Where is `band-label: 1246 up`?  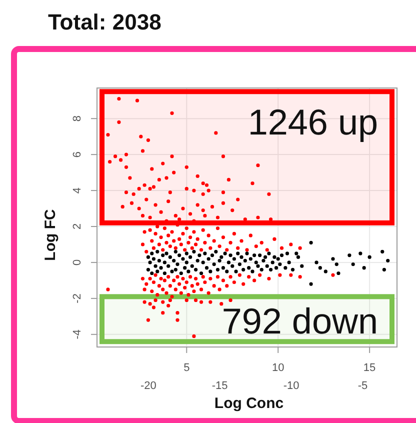 band-label: 1246 up is located at coordinates (313, 122).